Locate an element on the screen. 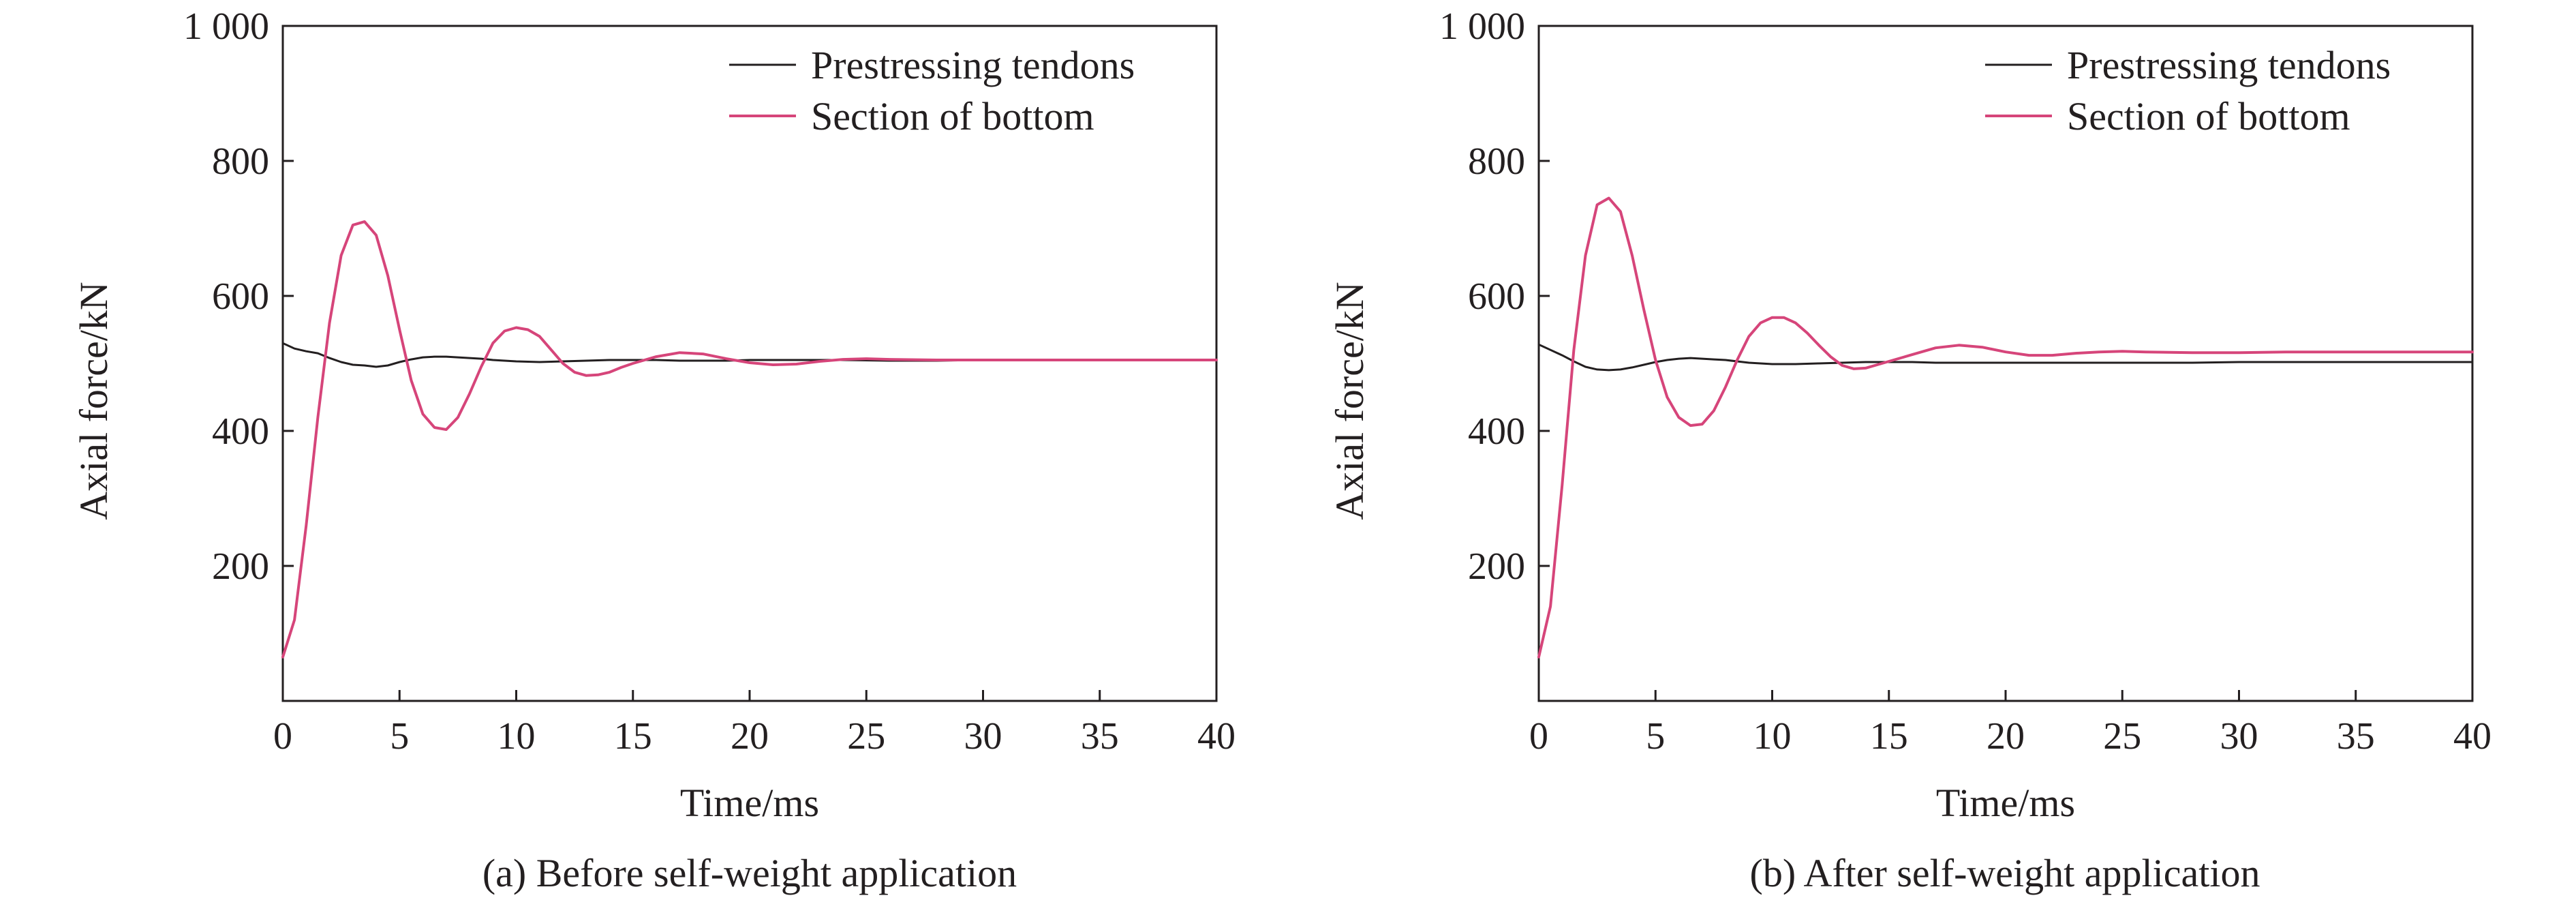 The image size is (2576, 900). series-line-prestressing-tendons is located at coordinates (2006, 357).